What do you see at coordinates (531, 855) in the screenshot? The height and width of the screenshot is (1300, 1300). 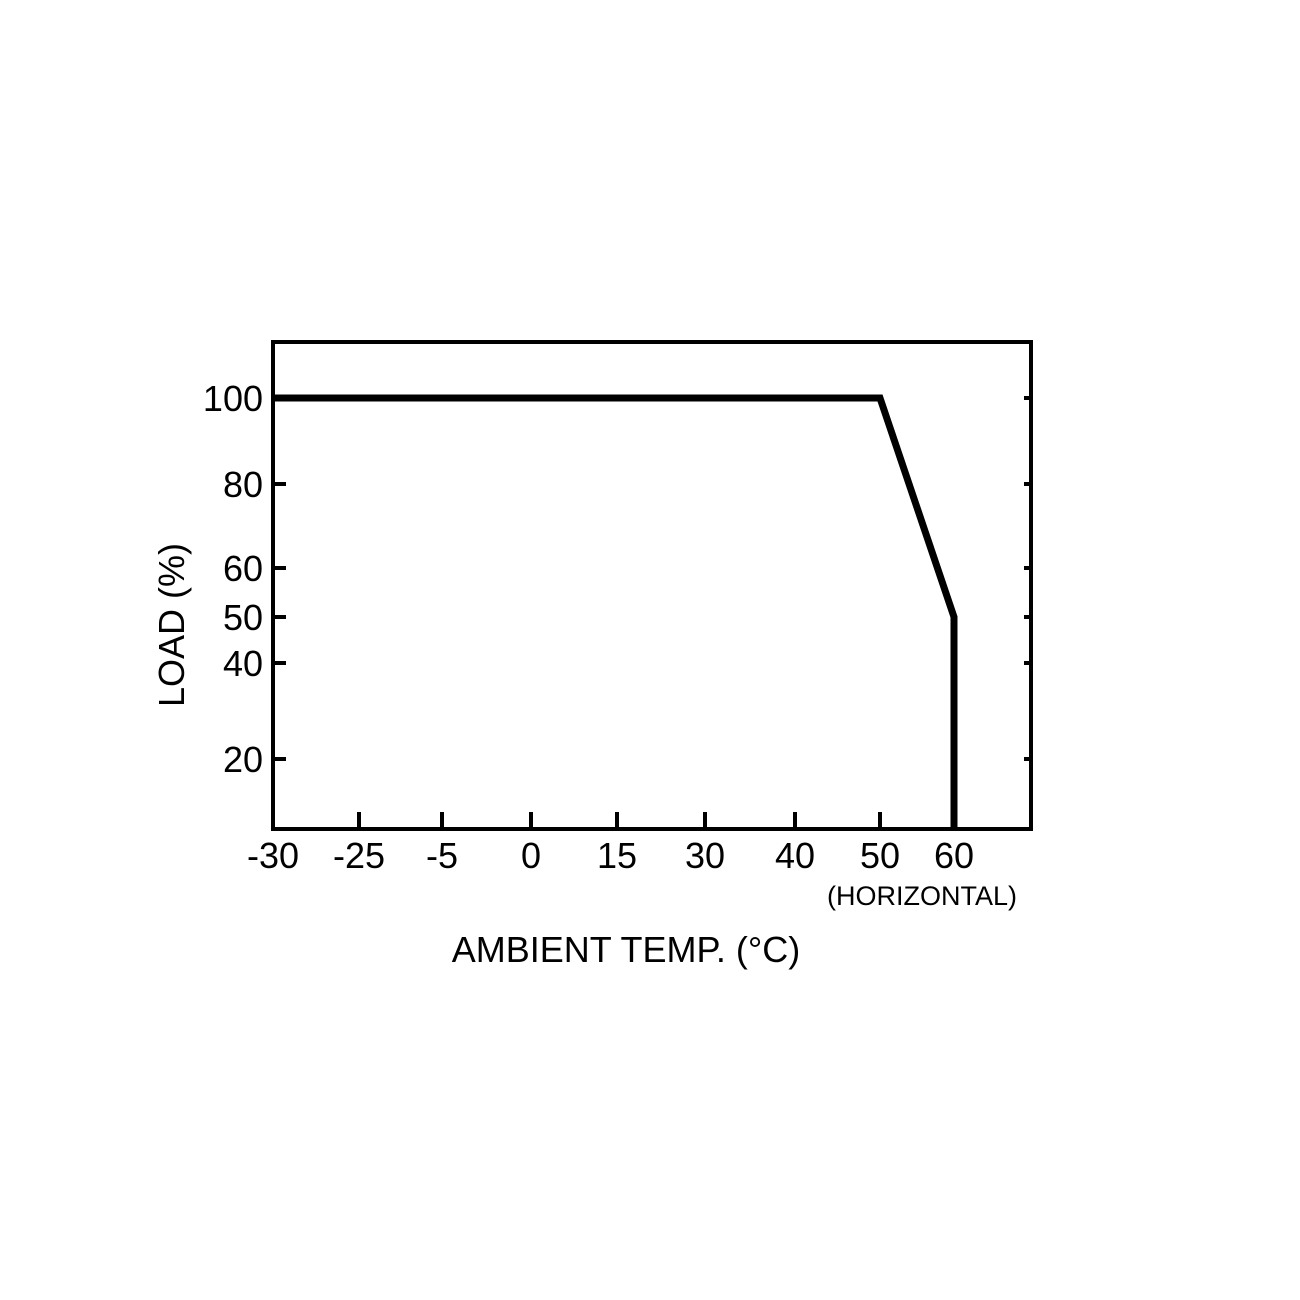 I see `x-tick-label: 0` at bounding box center [531, 855].